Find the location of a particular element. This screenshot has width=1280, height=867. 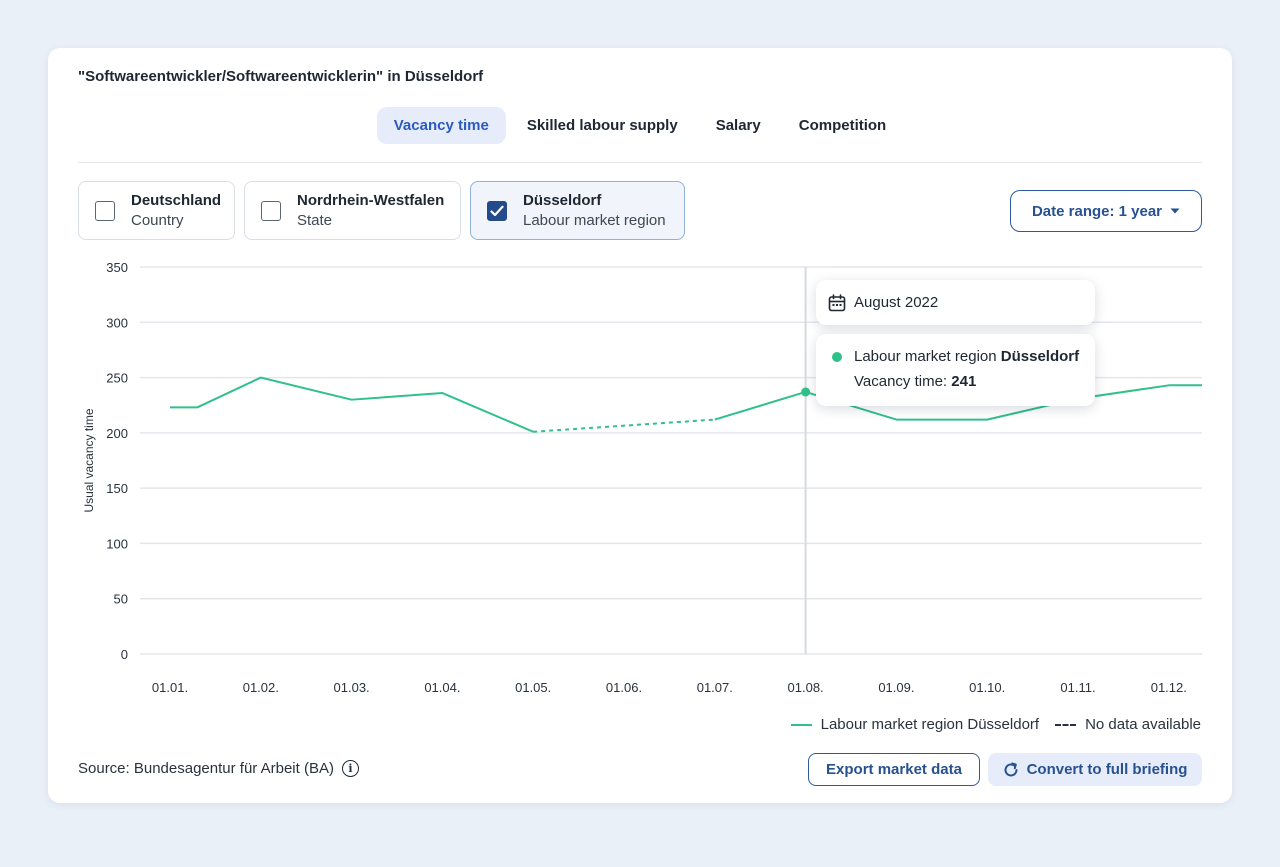

tooltip-value-number: 241 is located at coordinates (964, 381).